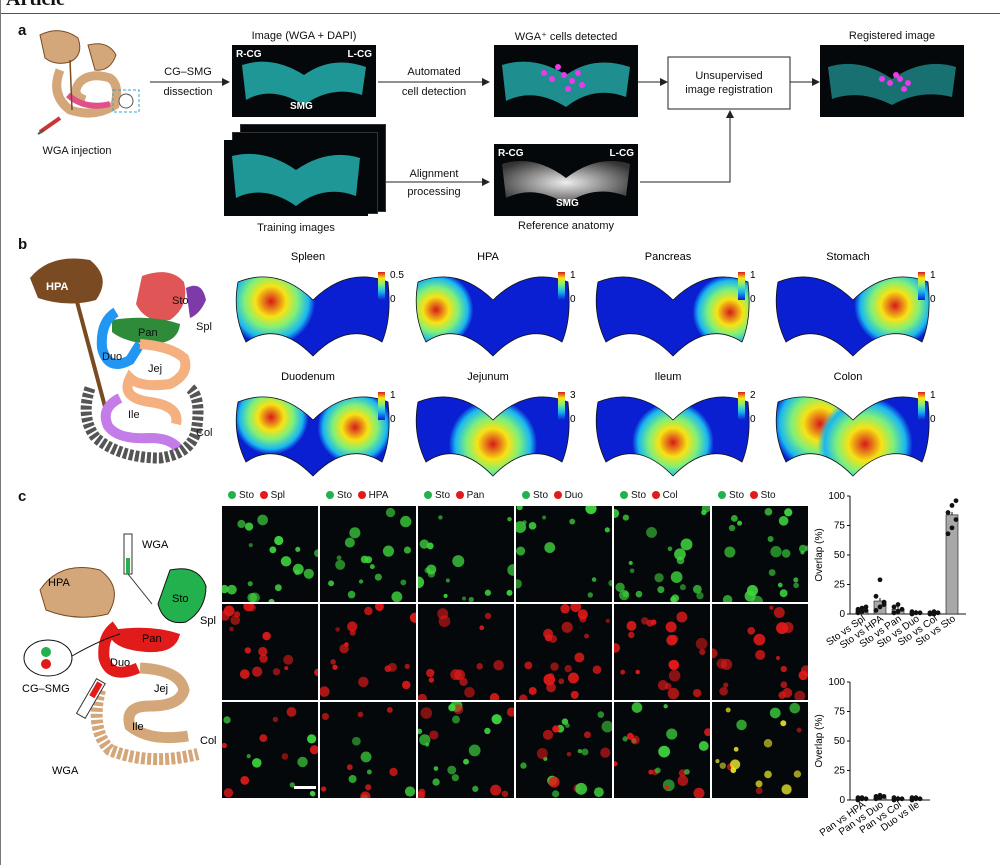 This screenshot has height=865, width=1000. Describe the element at coordinates (88, 82) in the screenshot. I see `gut-illustration-a` at that location.